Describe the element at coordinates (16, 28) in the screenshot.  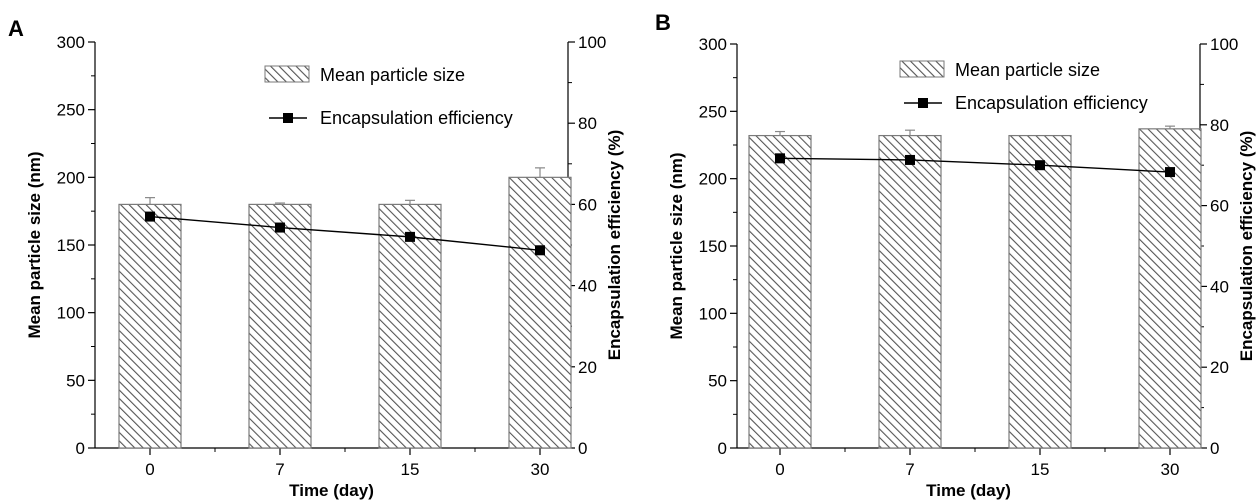
I see `panel-letter: A` at that location.